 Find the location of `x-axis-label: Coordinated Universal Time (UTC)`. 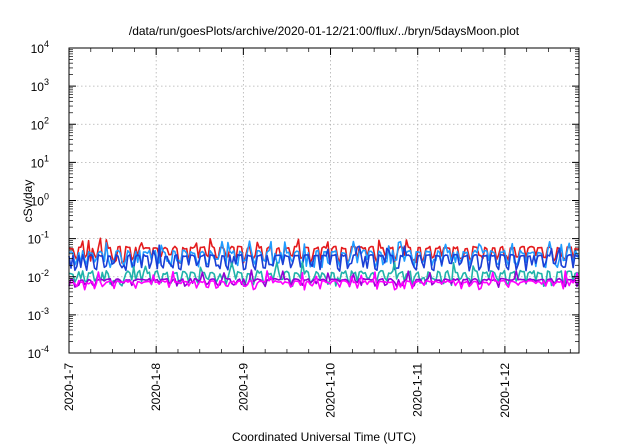

x-axis-label: Coordinated Universal Time (UTC) is located at coordinates (324, 437).